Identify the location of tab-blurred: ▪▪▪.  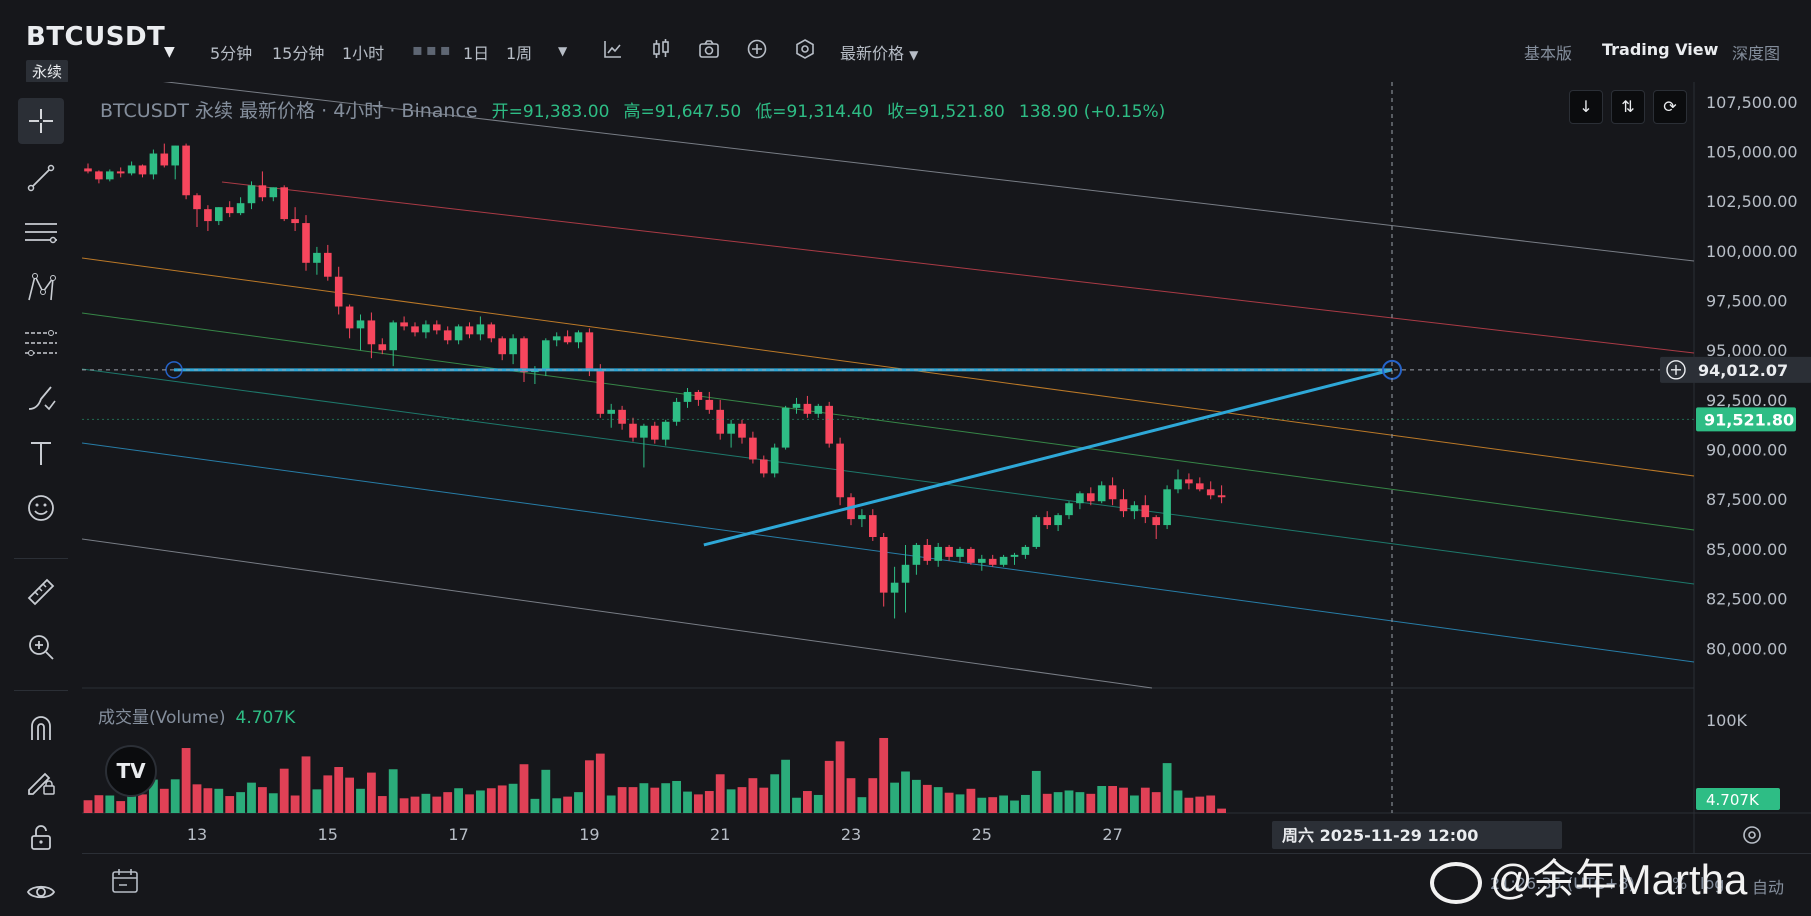
(433, 49).